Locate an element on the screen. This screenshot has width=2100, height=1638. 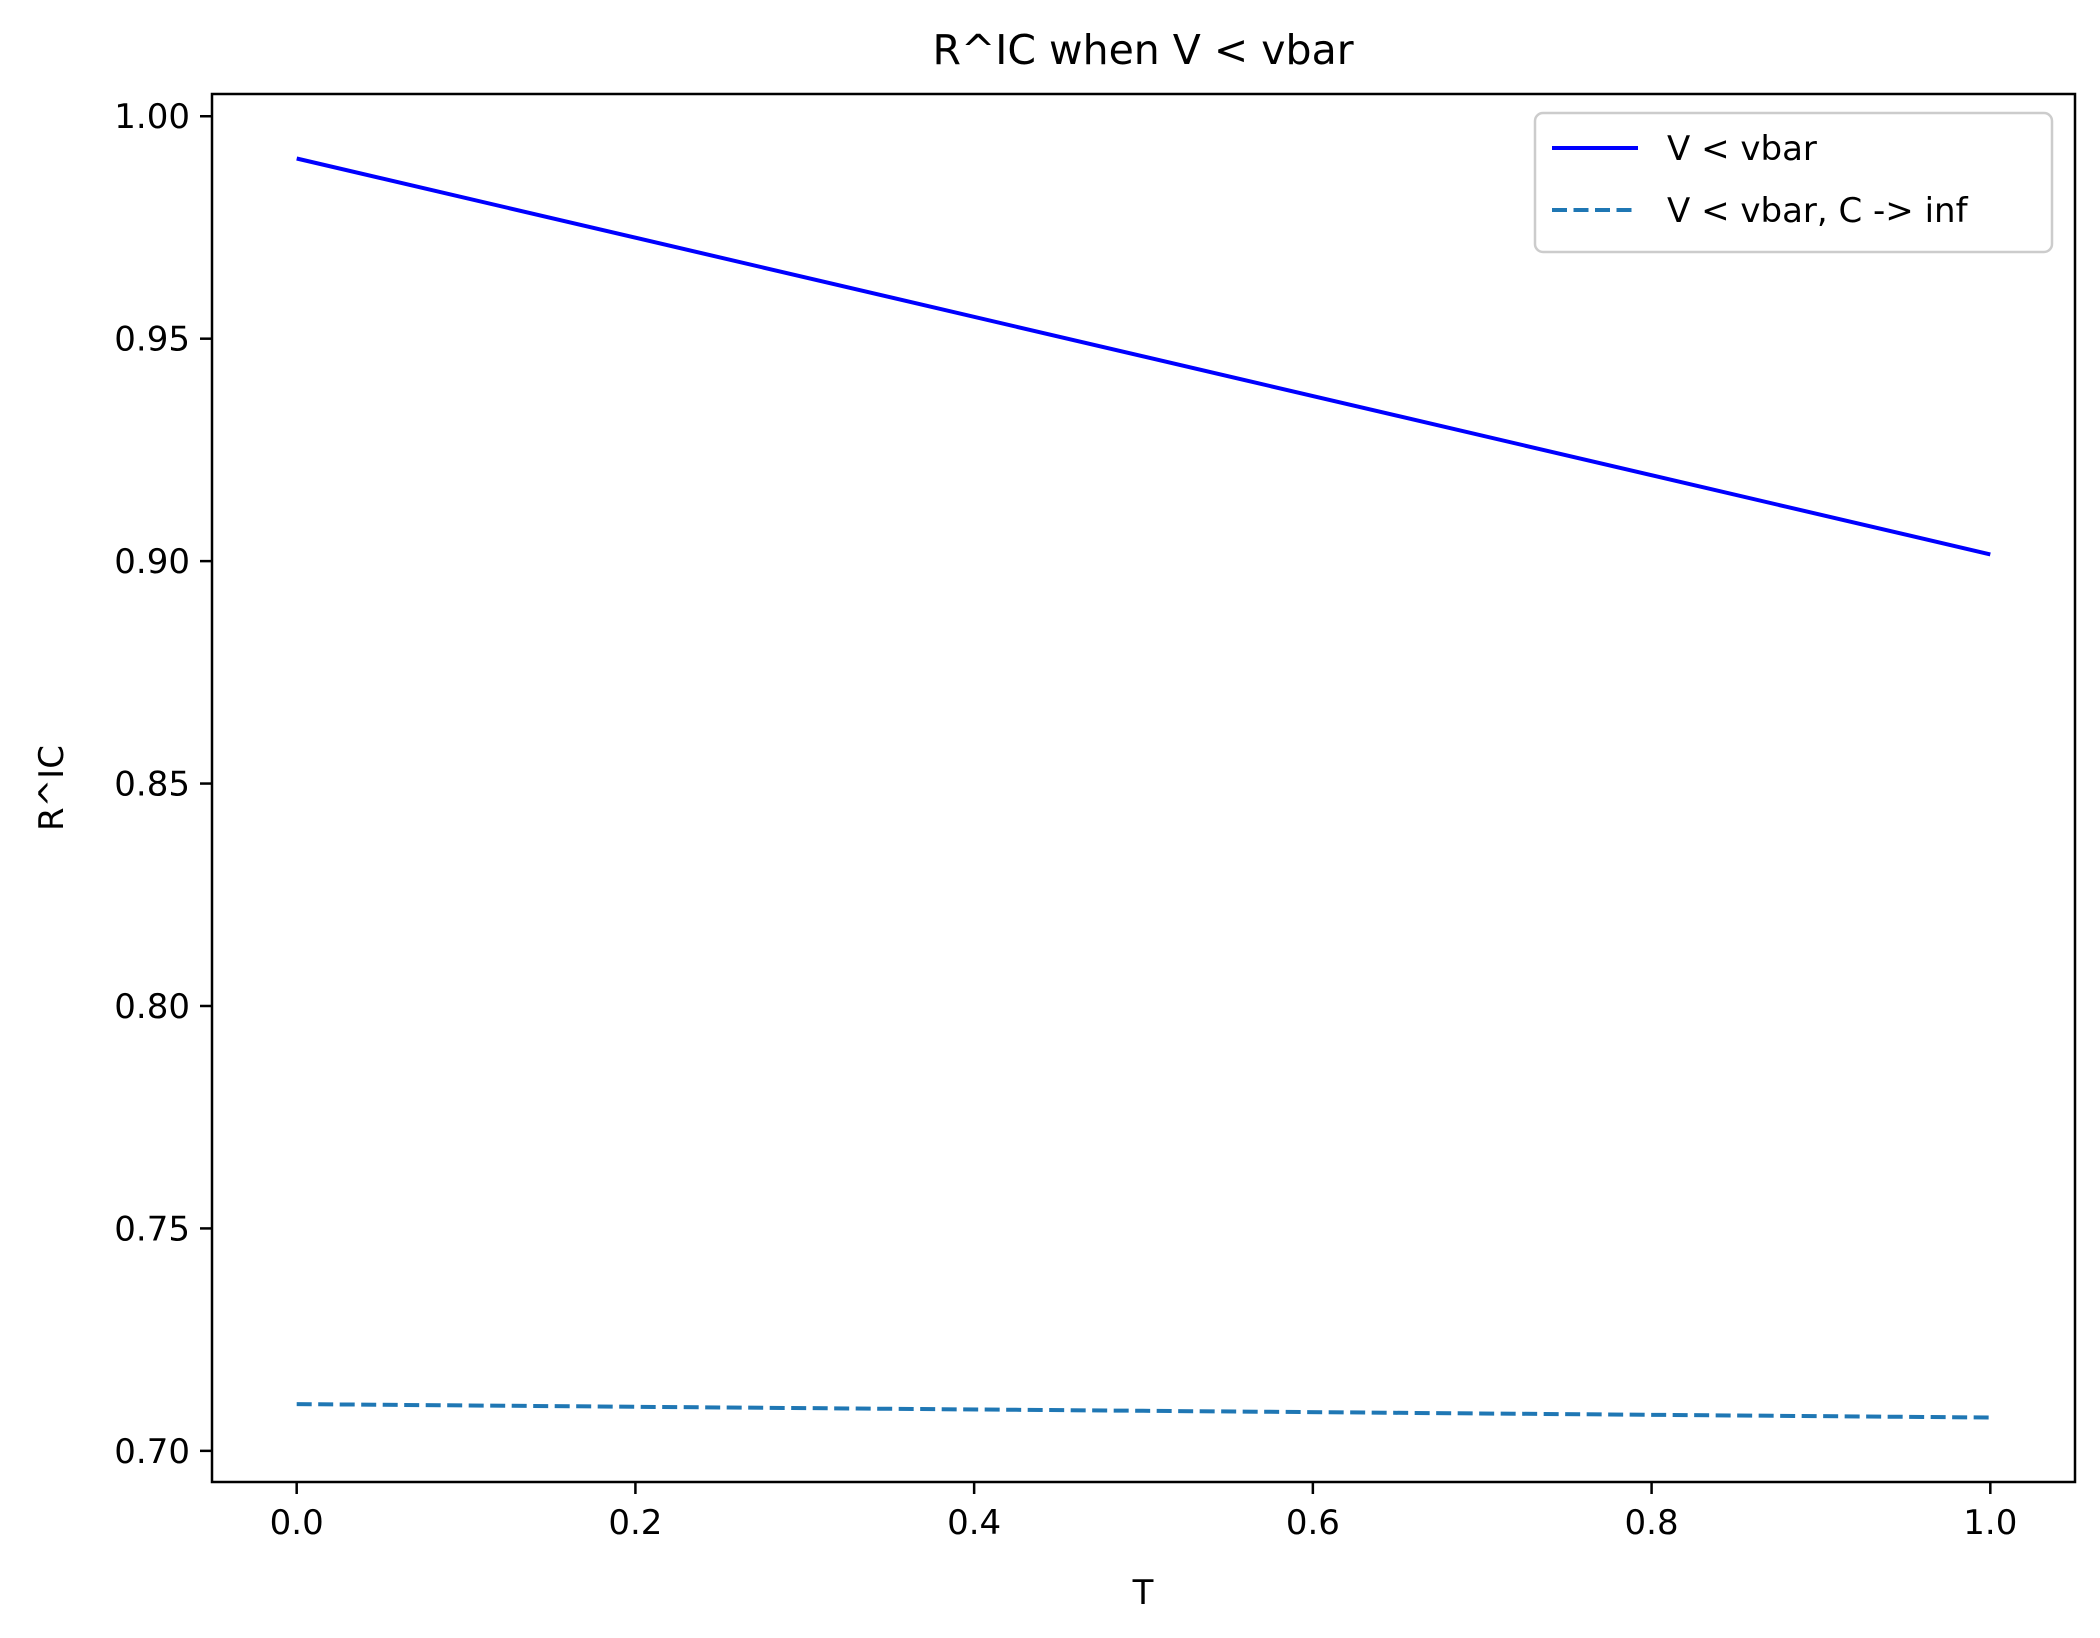
x-tick-label: 0.0 is located at coordinates (297, 1523).